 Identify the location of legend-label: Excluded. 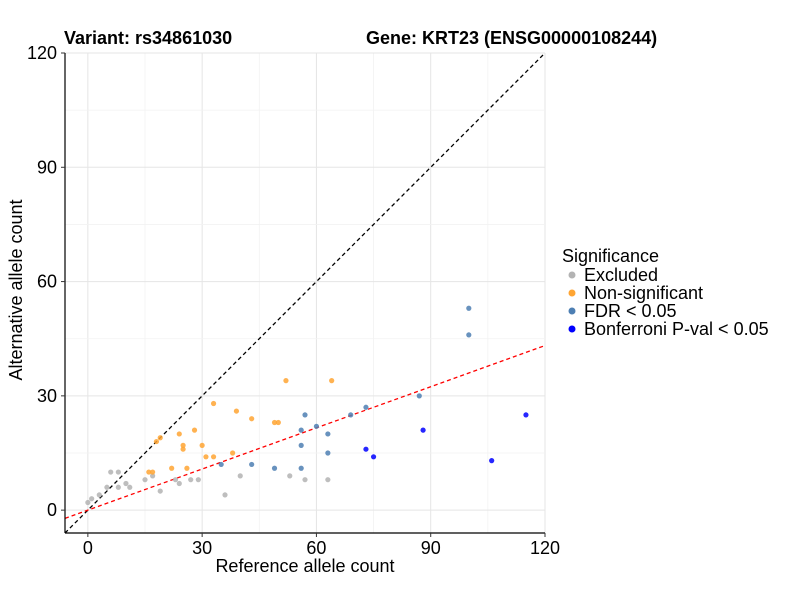
(621, 275).